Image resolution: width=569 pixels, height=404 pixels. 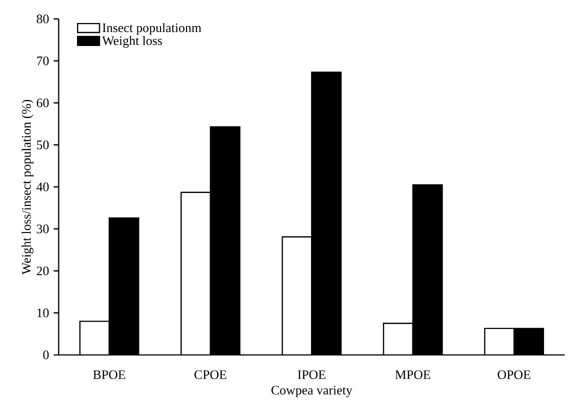 What do you see at coordinates (210, 375) in the screenshot?
I see `x-tick-label: CPOE` at bounding box center [210, 375].